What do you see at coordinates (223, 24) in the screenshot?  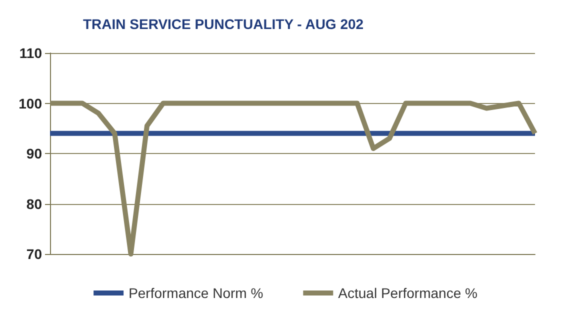 I see `chart-title: TRAIN SERVICE PUNCTUALITY - AUG 202` at bounding box center [223, 24].